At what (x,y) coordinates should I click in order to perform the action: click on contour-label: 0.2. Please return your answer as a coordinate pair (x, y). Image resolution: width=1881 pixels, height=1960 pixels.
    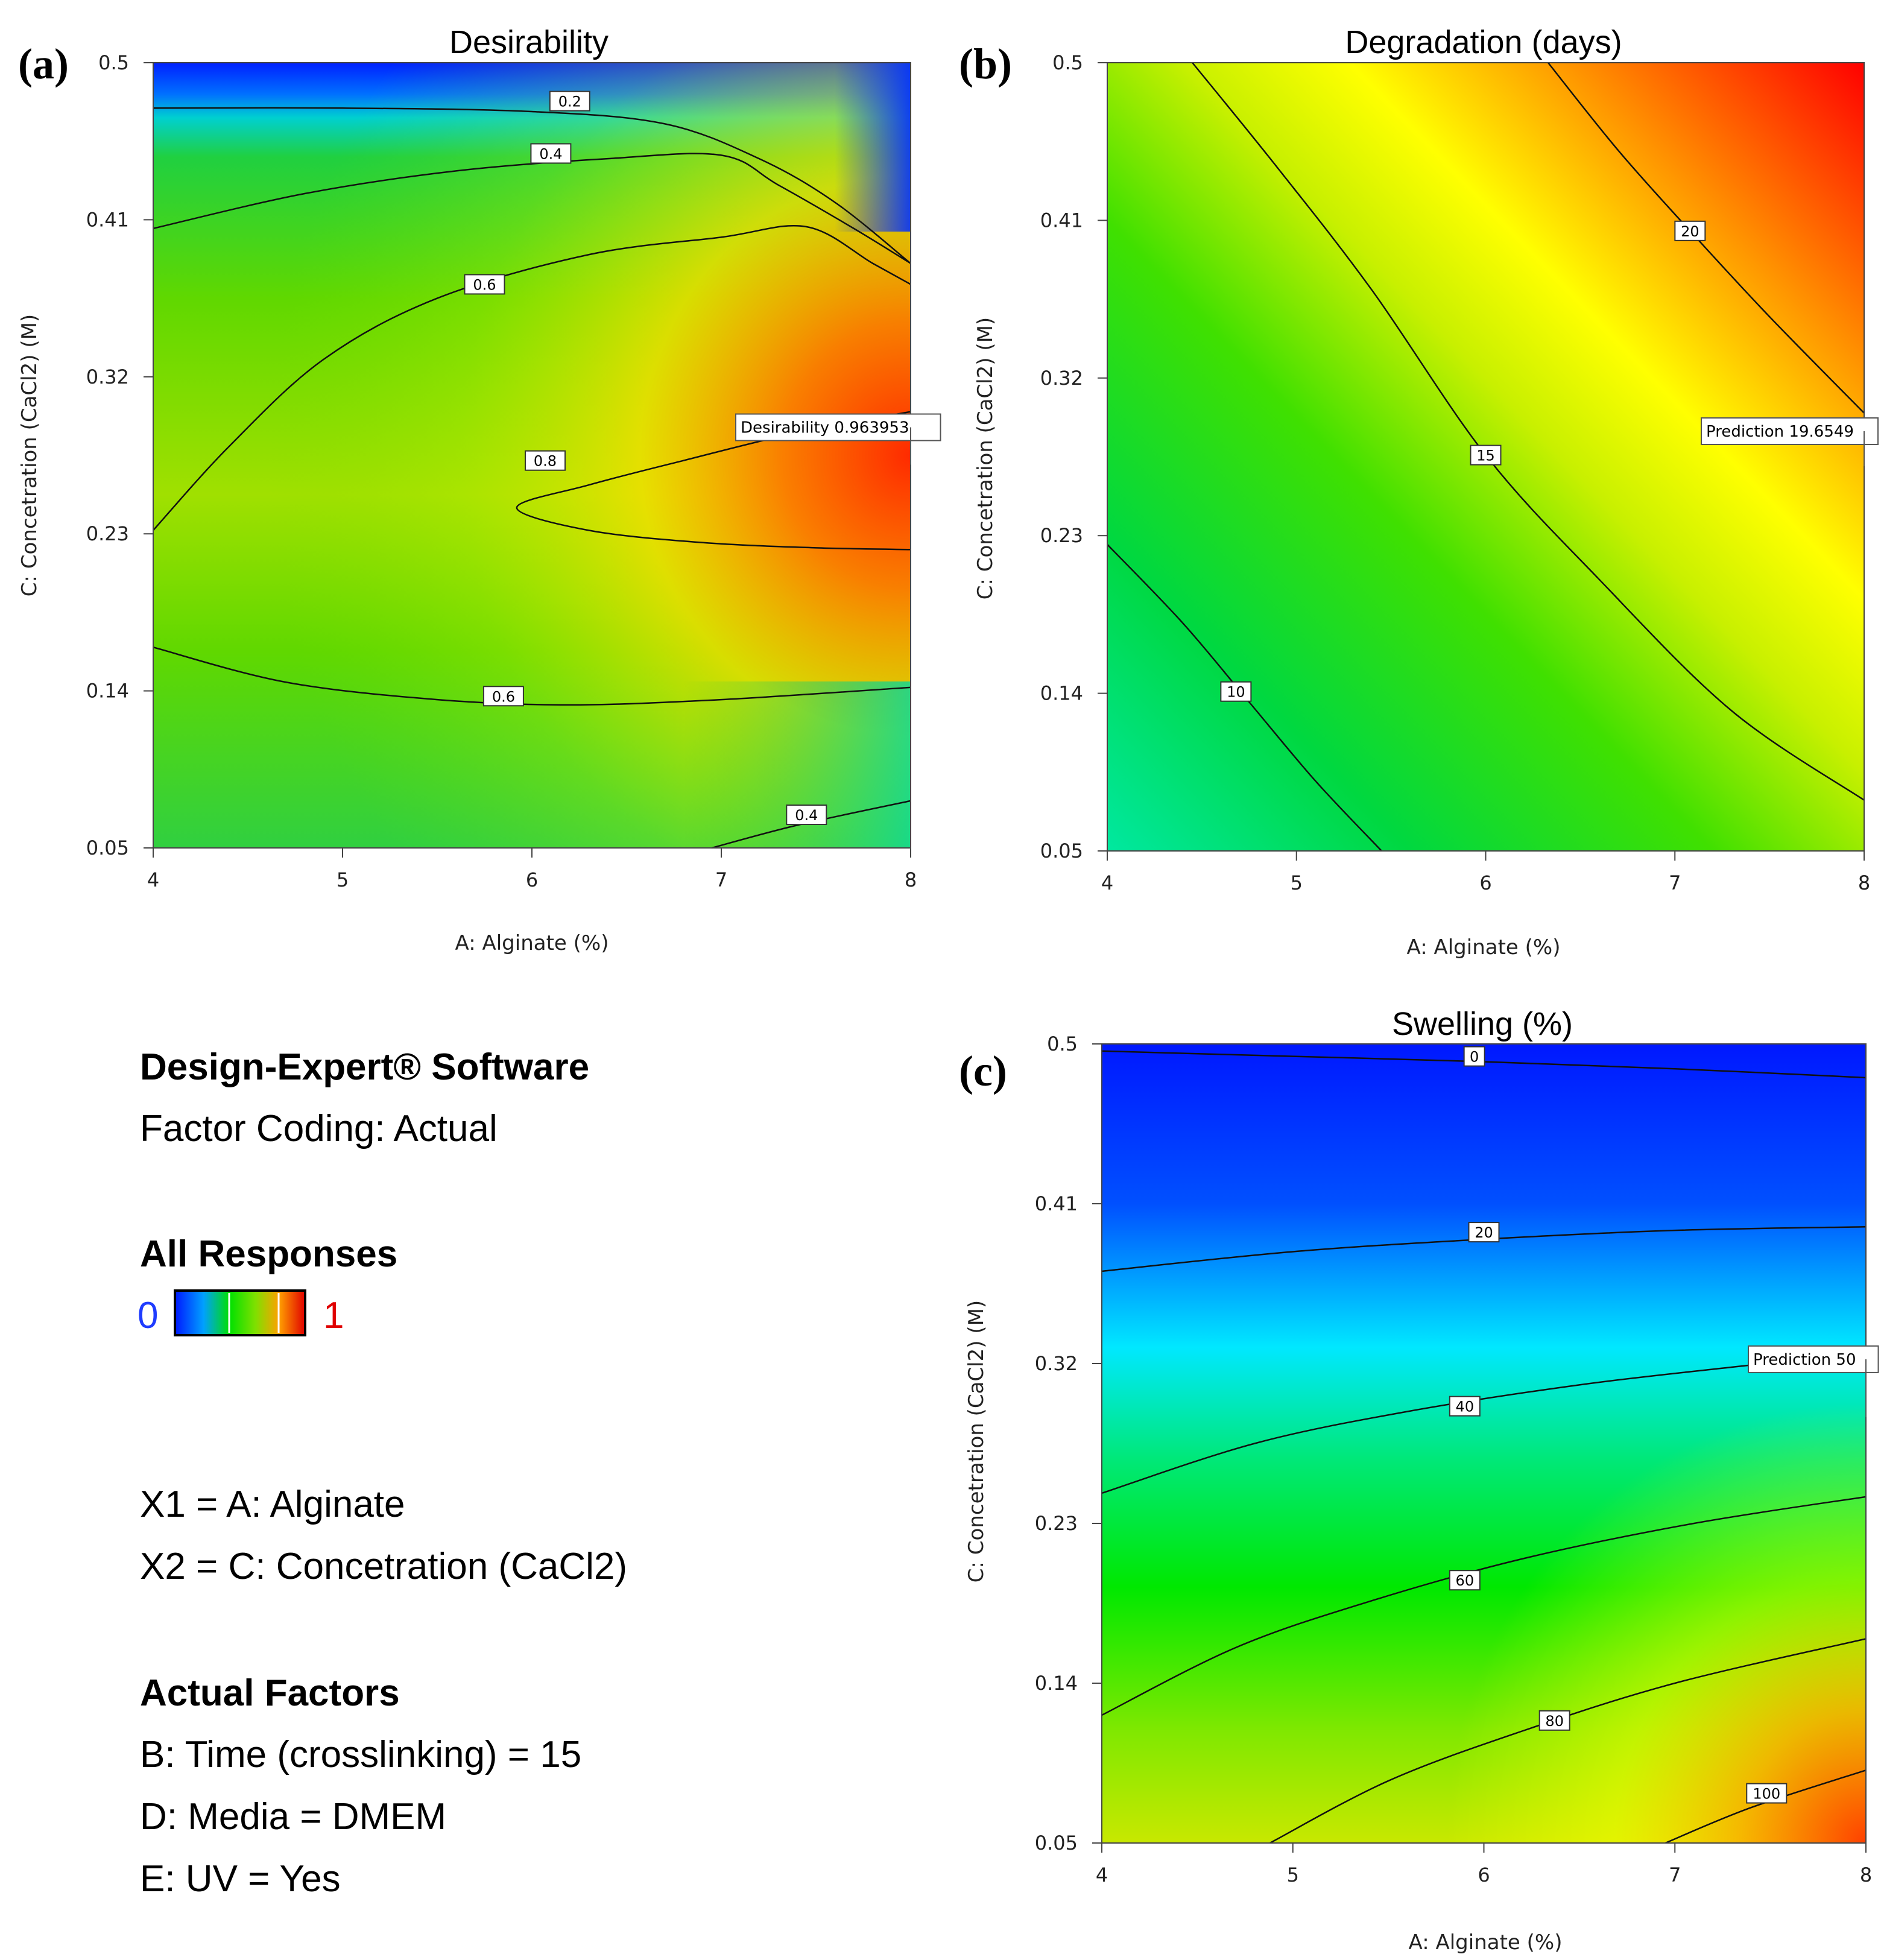
    Looking at the image, I should click on (570, 101).